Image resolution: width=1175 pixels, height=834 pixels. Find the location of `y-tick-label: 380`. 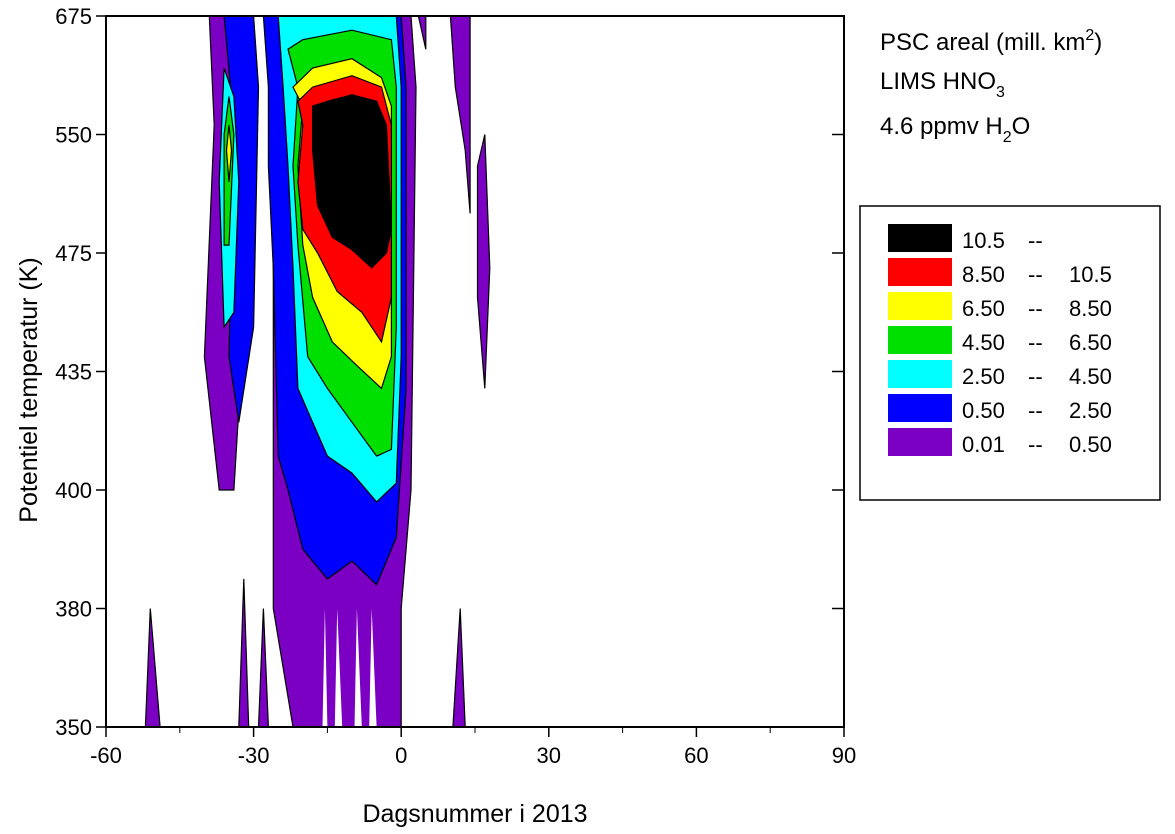

y-tick-label: 380 is located at coordinates (73, 609).